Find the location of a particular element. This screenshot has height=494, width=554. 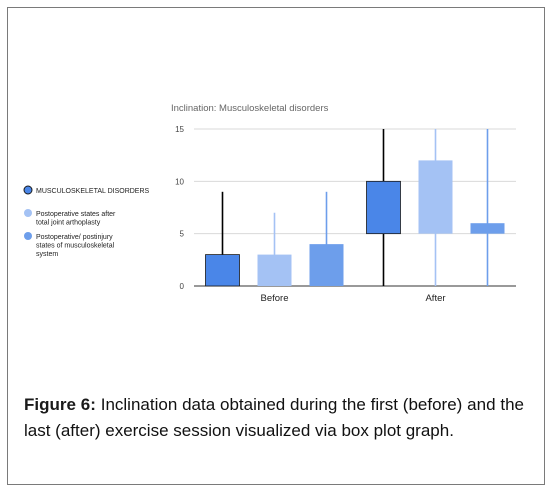

legend-label: MUSCULOSKELETAL DISORDERS is located at coordinates (93, 191).